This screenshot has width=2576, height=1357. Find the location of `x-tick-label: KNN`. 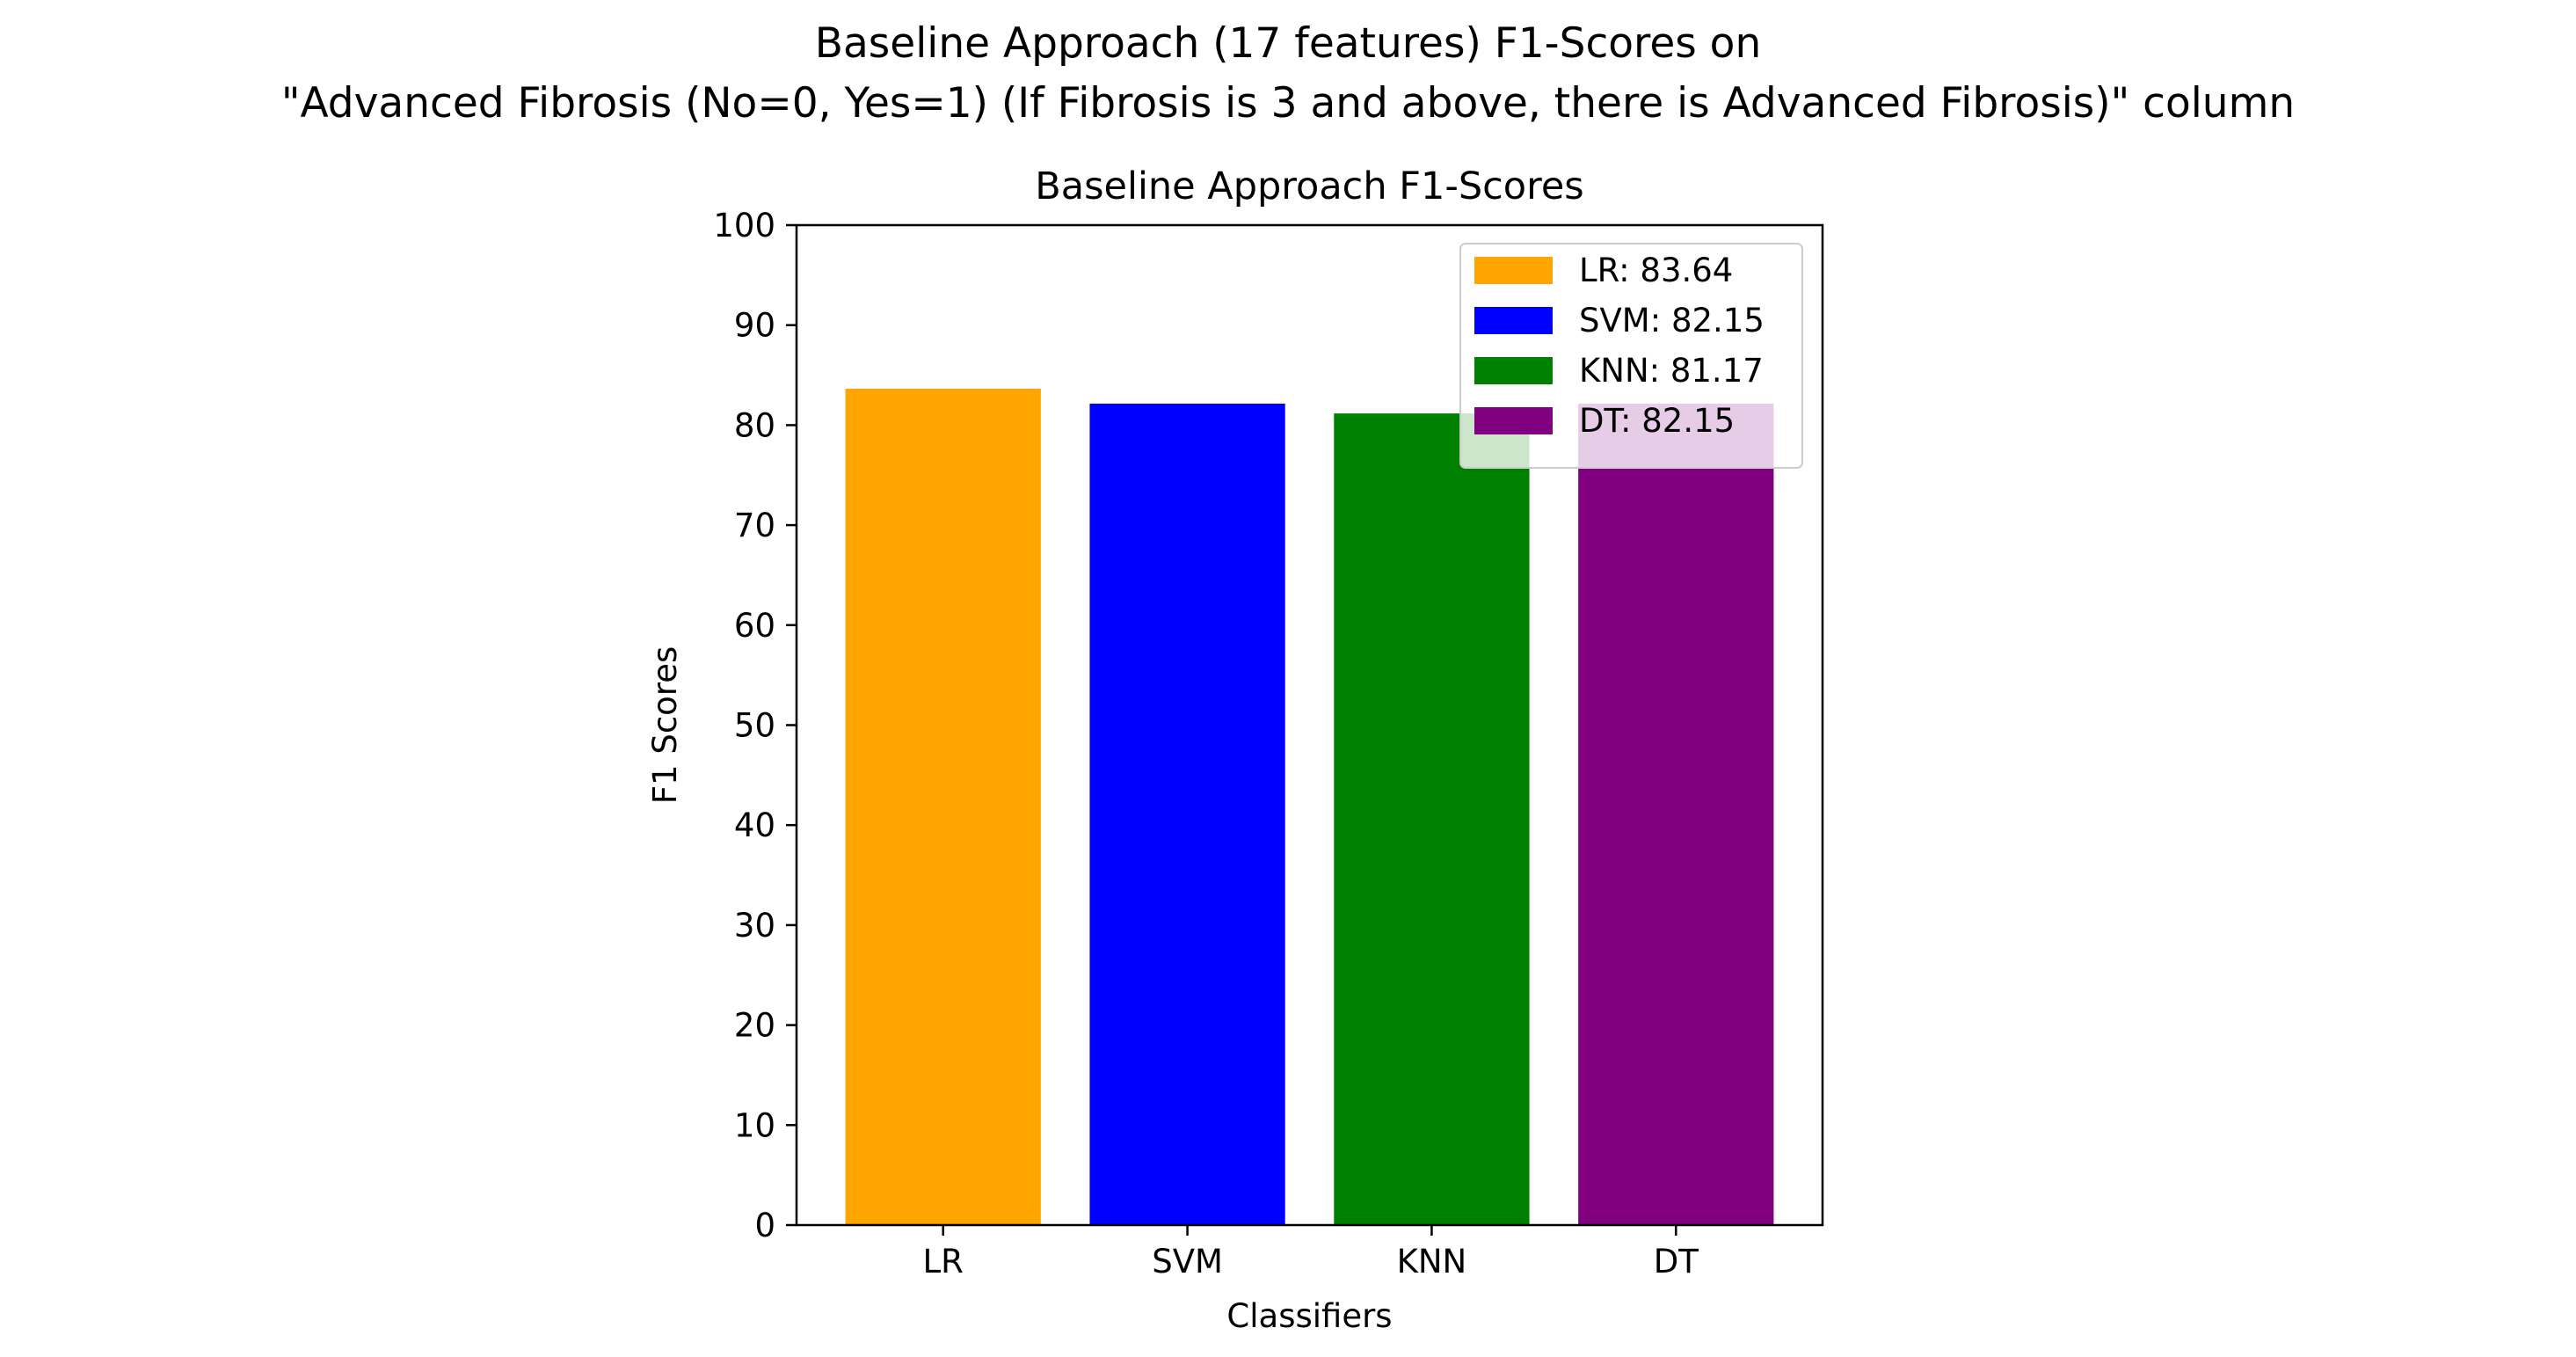

x-tick-label: KNN is located at coordinates (1432, 1261).